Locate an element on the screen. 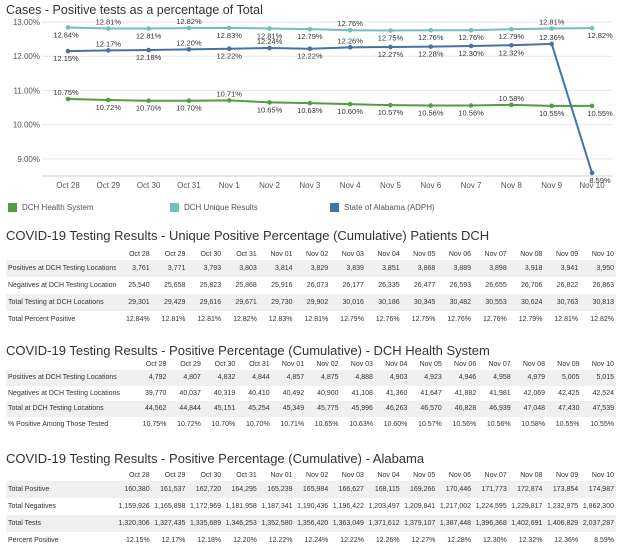 This screenshot has width=624, height=557. table-cell: 25,658 is located at coordinates (174, 285).